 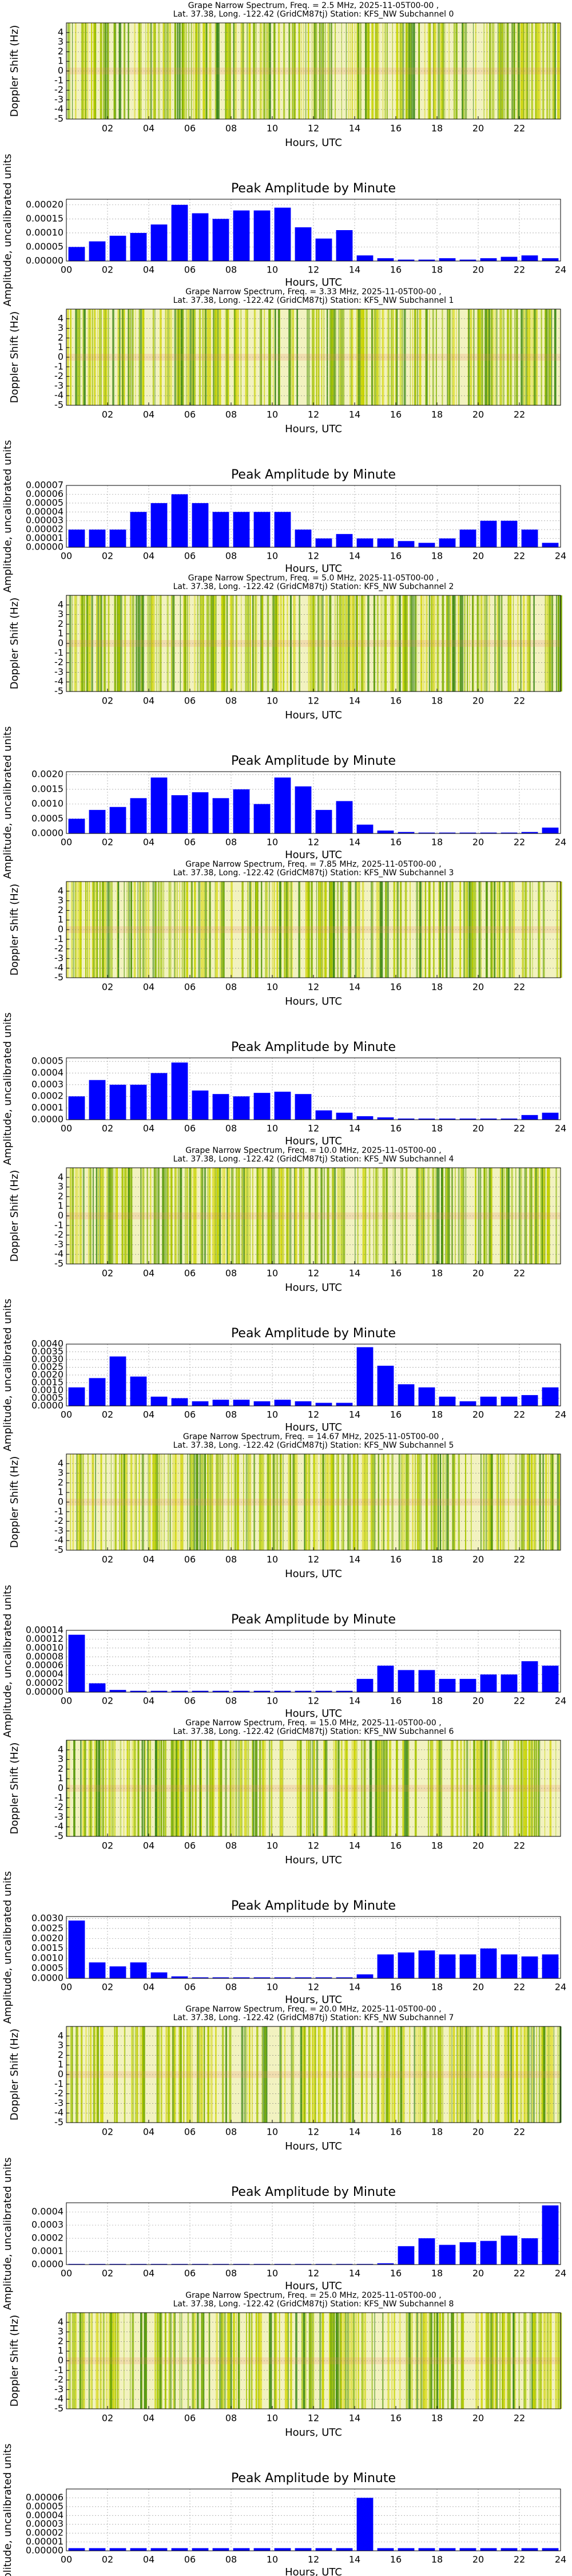 What do you see at coordinates (44, 1656) in the screenshot?
I see `y-tick-label: 0.00008` at bounding box center [44, 1656].